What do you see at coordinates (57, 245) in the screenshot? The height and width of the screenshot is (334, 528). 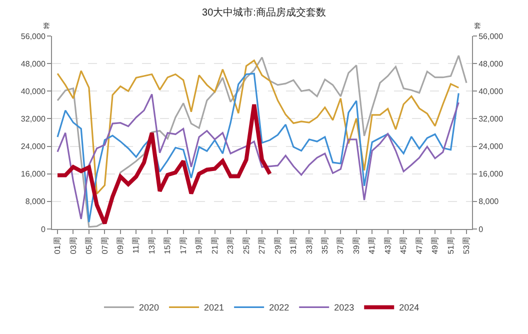 I see `x-tick-label: 01周` at bounding box center [57, 245].